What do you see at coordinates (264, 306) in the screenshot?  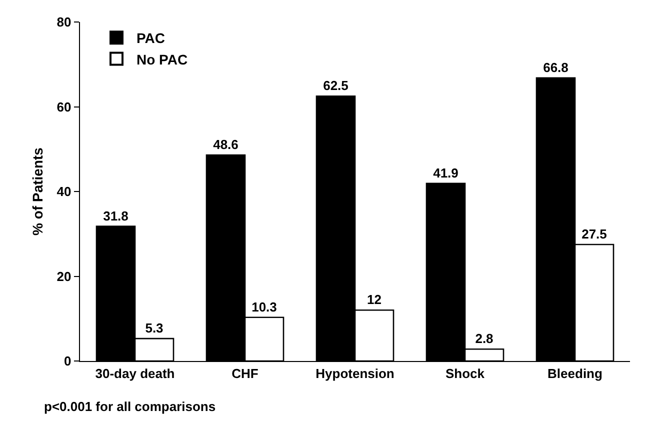 I see `data-label: 10.3` at bounding box center [264, 306].